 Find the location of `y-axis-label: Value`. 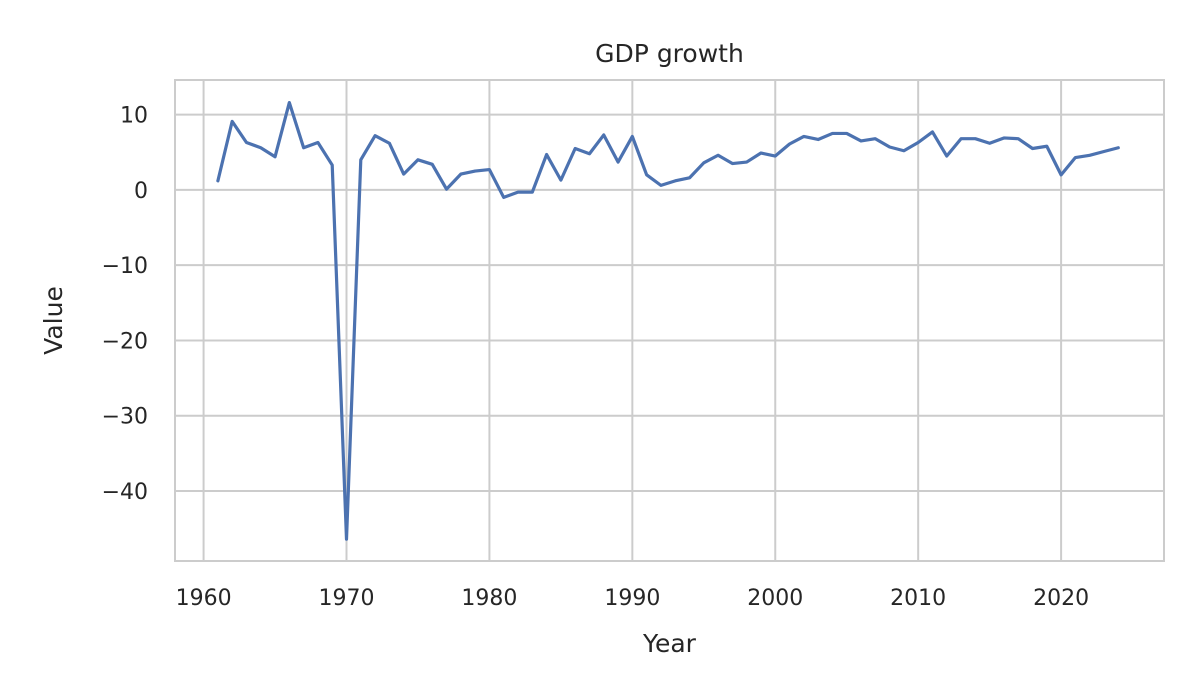

y-axis-label: Value is located at coordinates (53, 320).